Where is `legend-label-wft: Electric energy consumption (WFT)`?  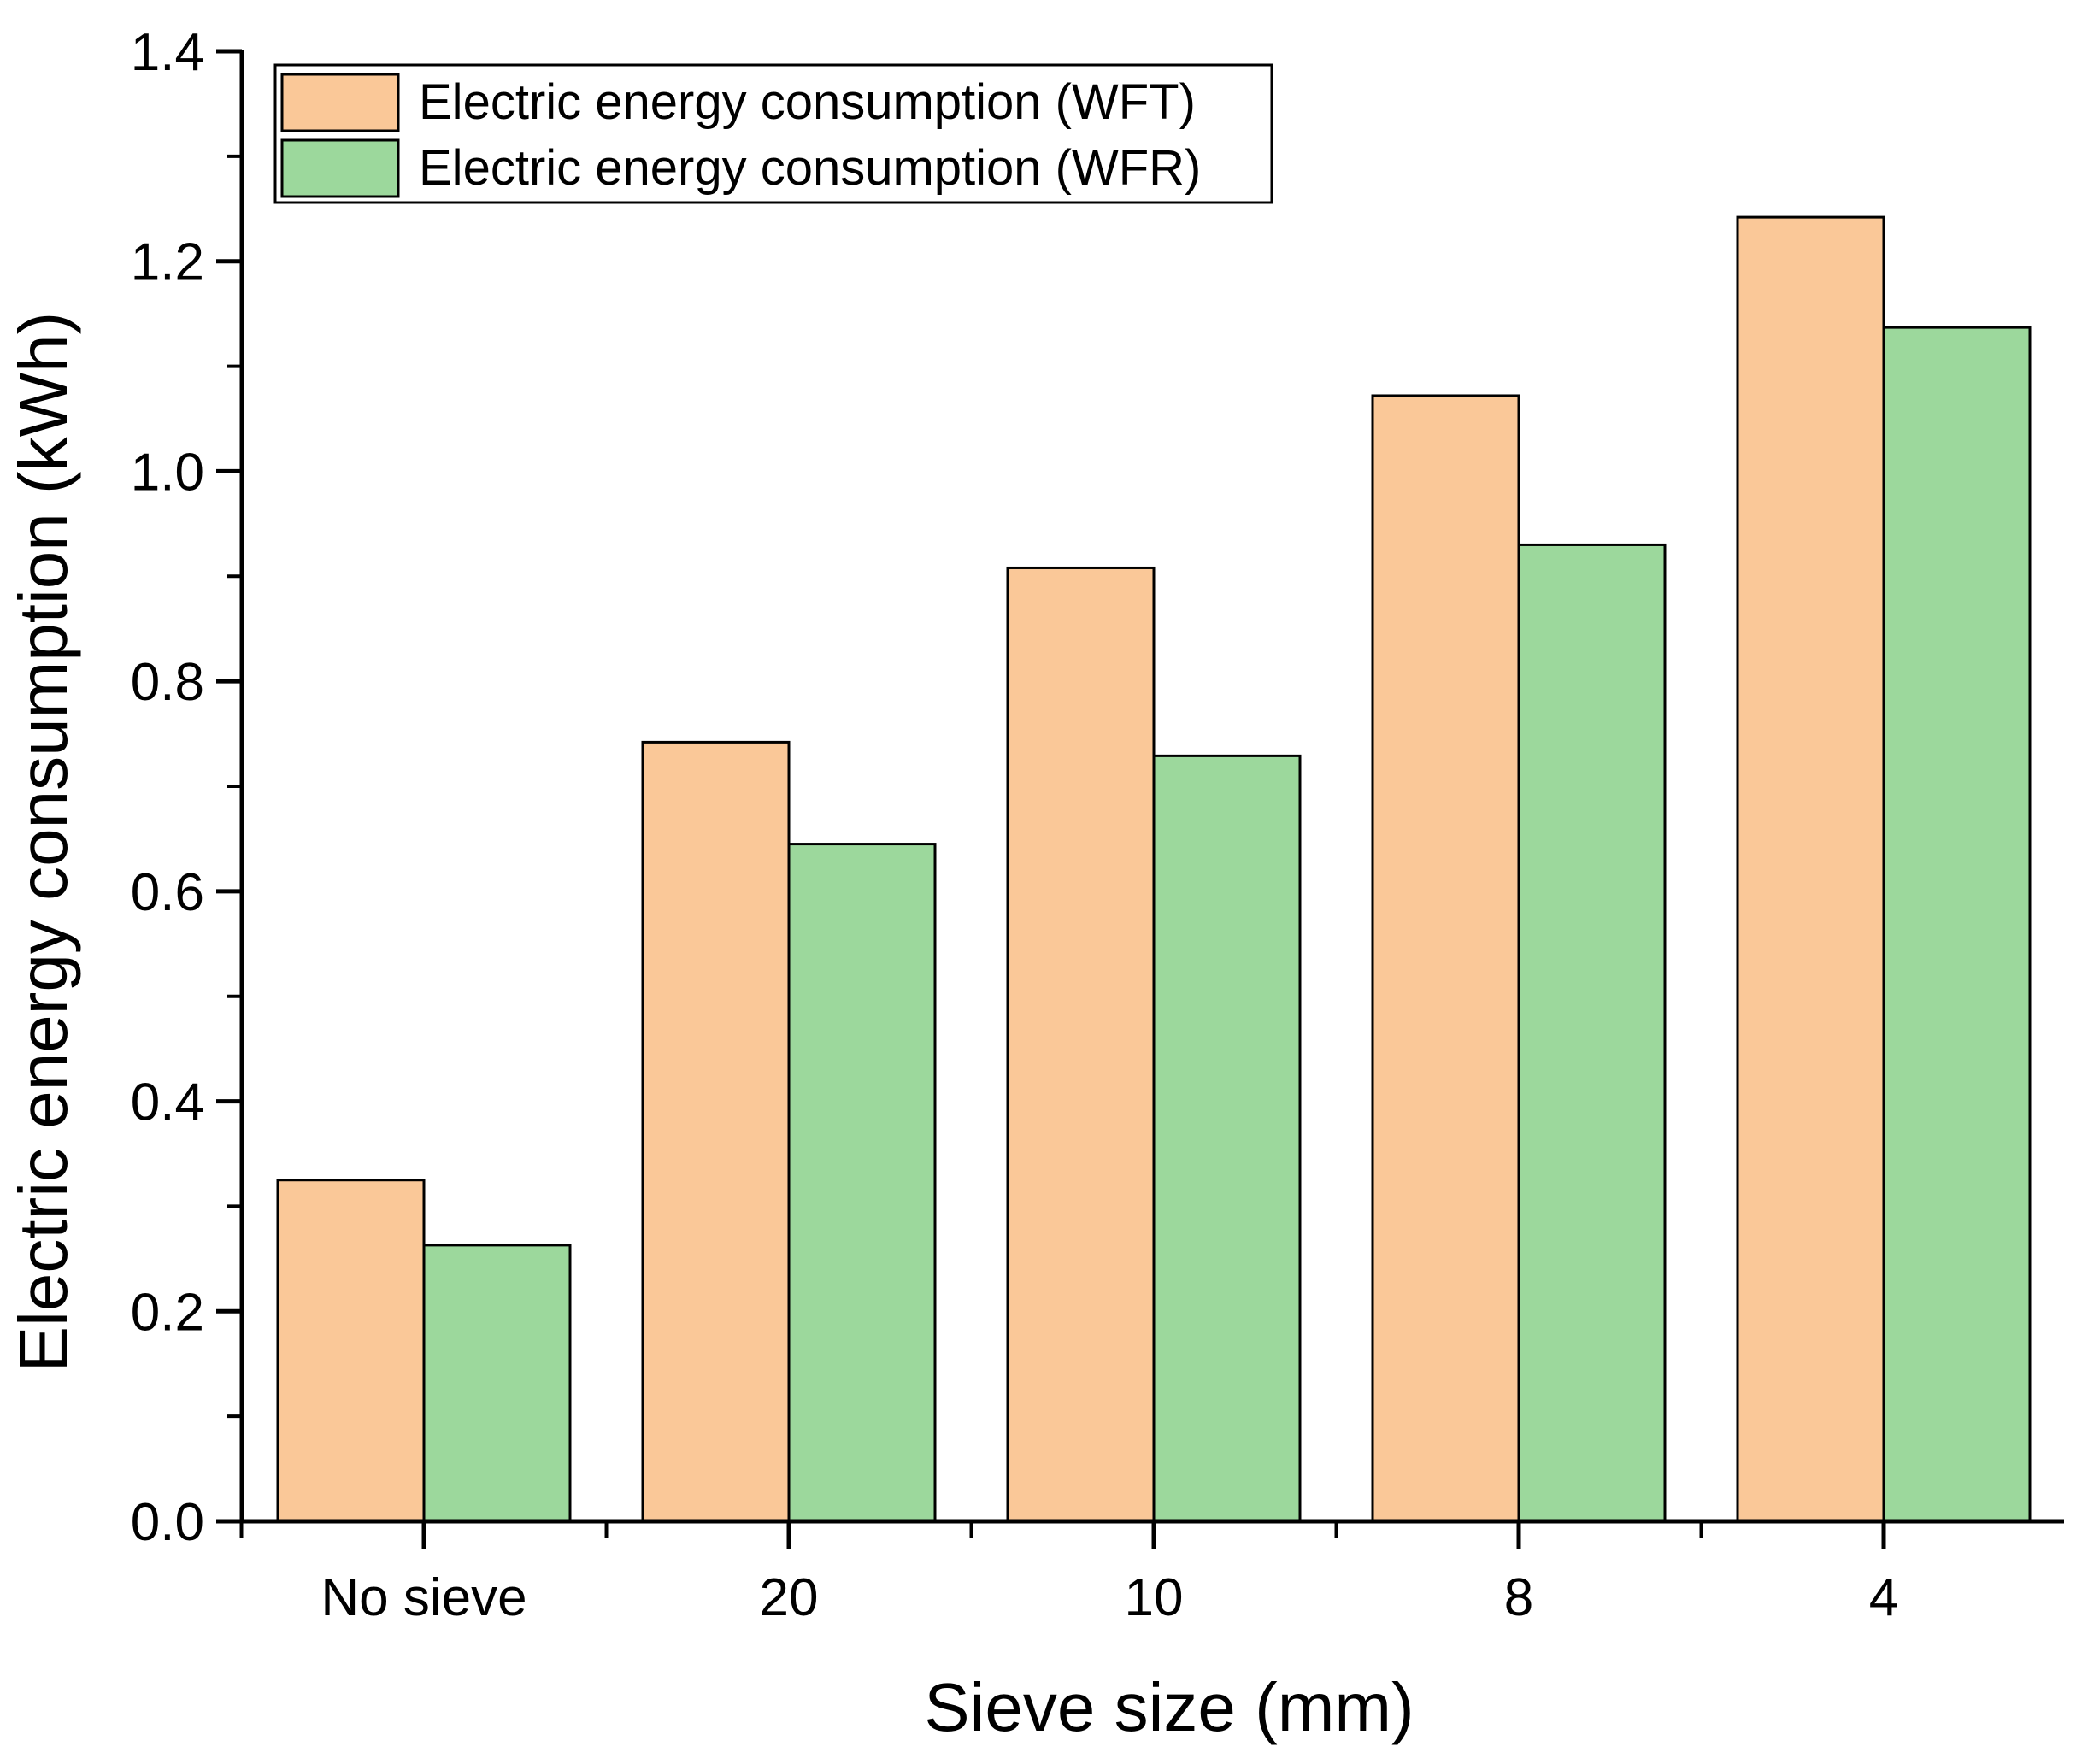
legend-label-wft: Electric energy consumption (WFT) is located at coordinates (807, 102).